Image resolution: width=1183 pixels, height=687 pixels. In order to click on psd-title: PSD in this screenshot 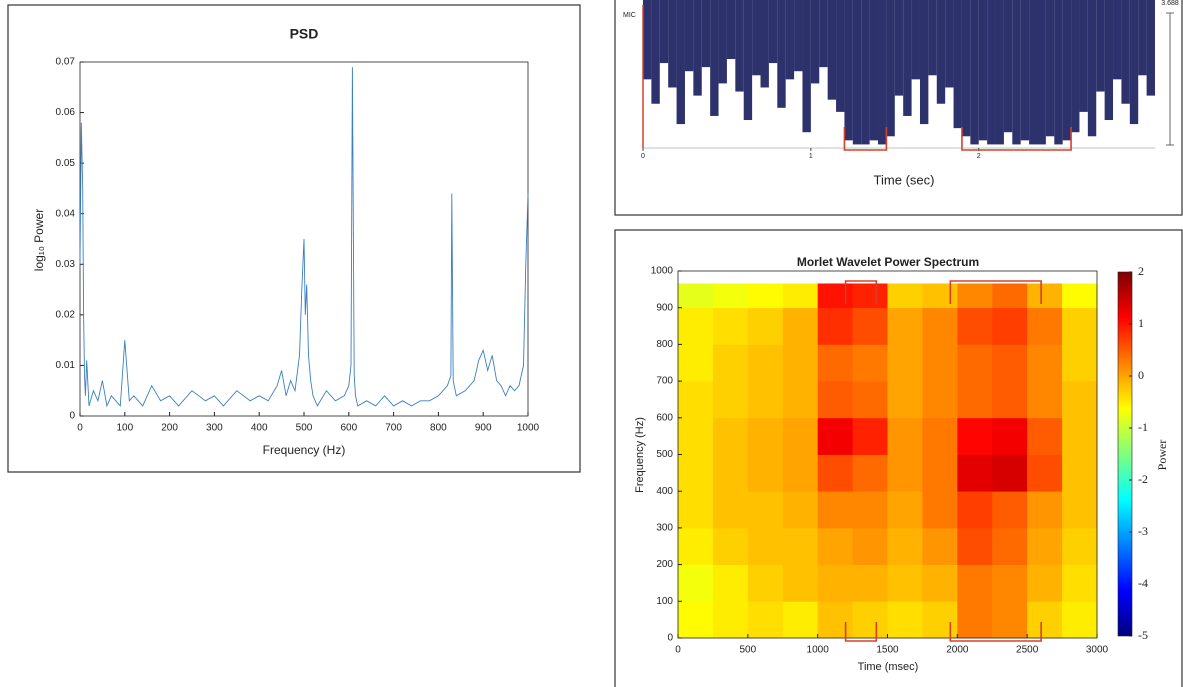, I will do `click(304, 34)`.